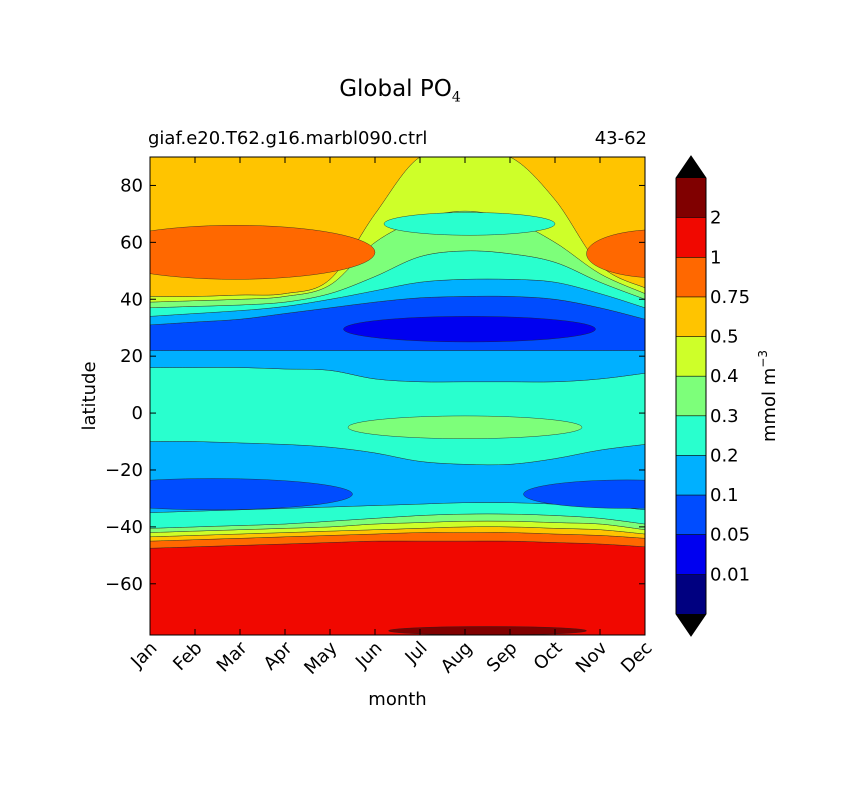 Image resolution: width=859 pixels, height=788 pixels. I want to click on x-tick-label-0: Jan, so click(143, 655).